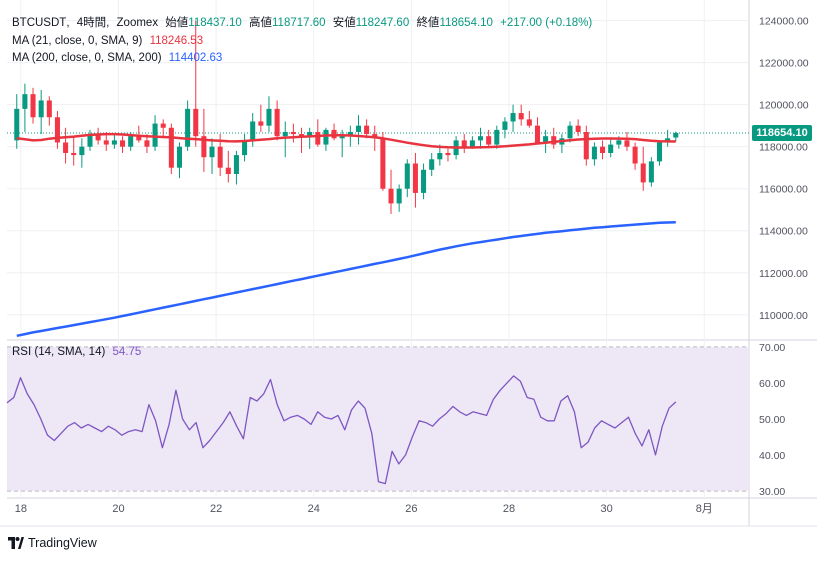  I want to click on legend-interval: 4時間, so click(91, 23).